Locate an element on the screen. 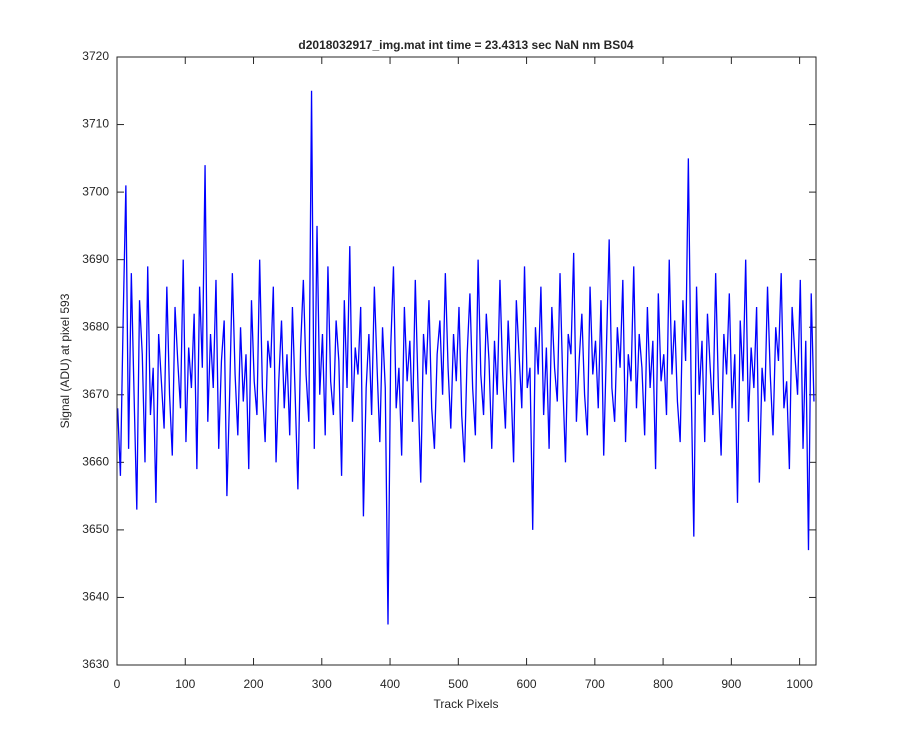 The width and height of the screenshot is (900, 750). y-tick-label: 3690 is located at coordinates (95, 259).